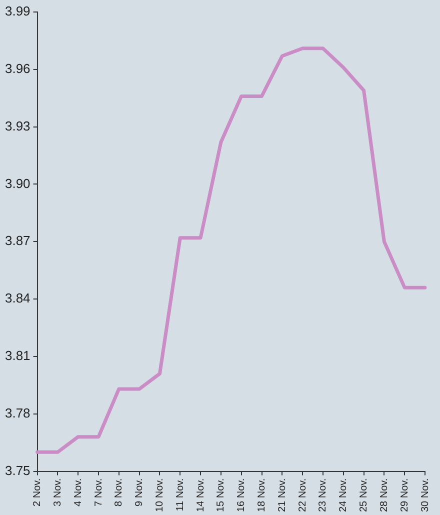 The width and height of the screenshot is (440, 515). Describe the element at coordinates (323, 495) in the screenshot. I see `x-tick-label: 23 Nov.` at that location.